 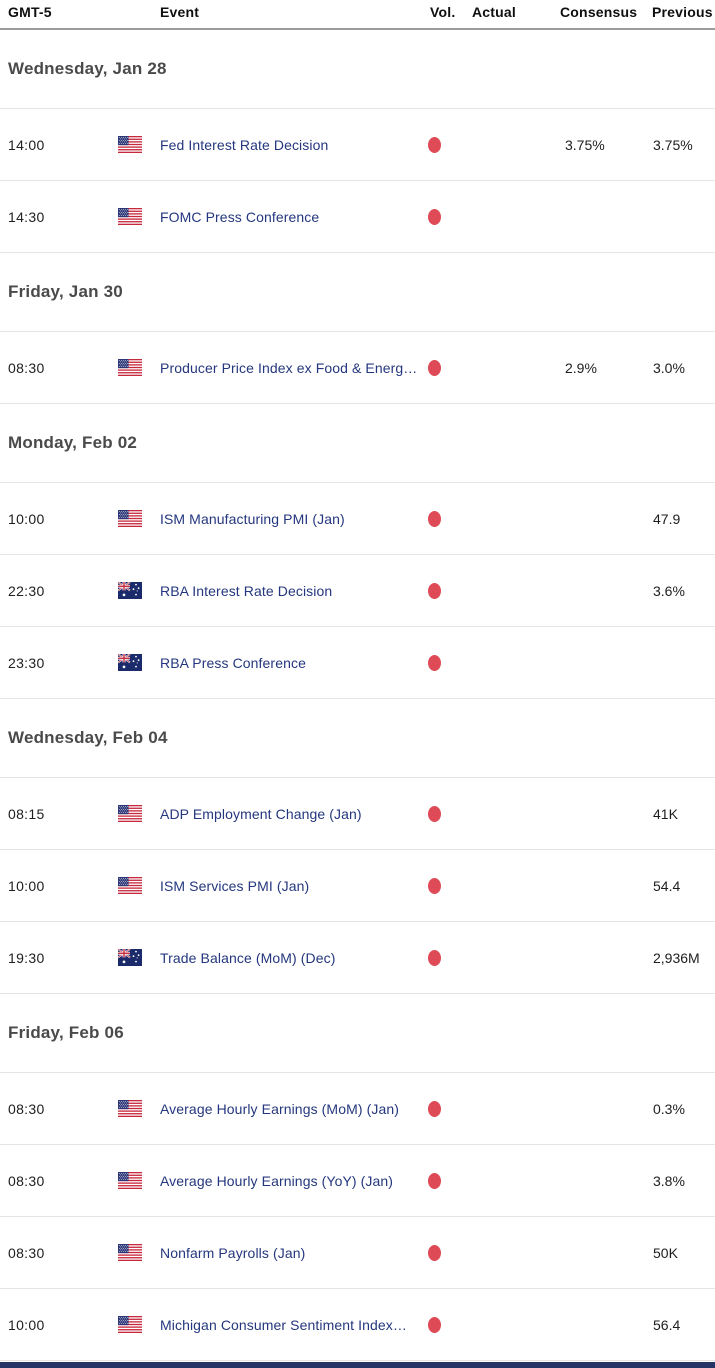 I want to click on previous-value: 56.4, so click(x=667, y=1324).